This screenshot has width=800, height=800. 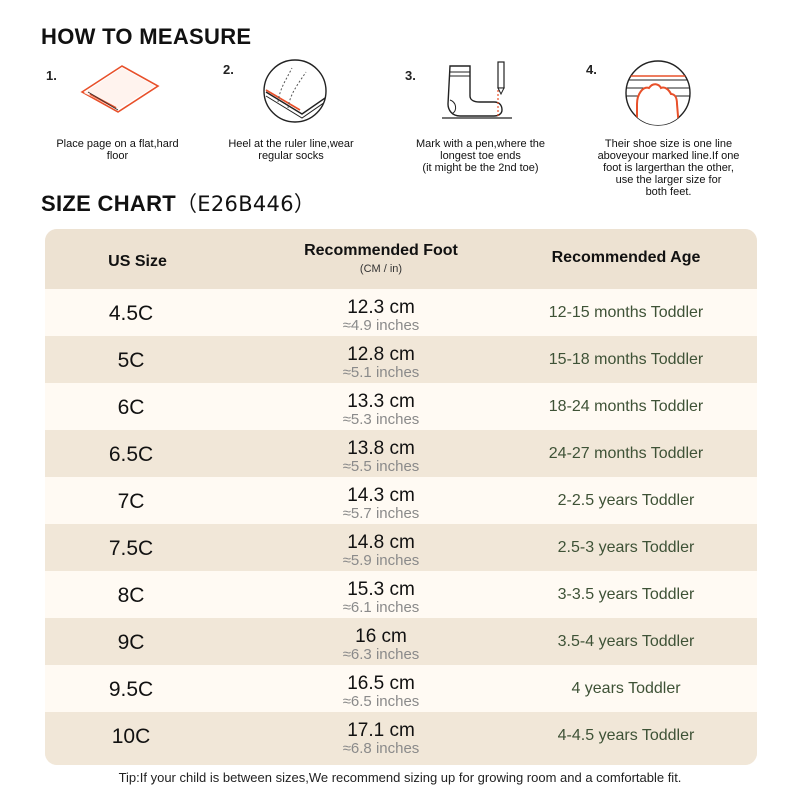 I want to click on foot-cm-cell: 14.3 cm, so click(x=381, y=495).